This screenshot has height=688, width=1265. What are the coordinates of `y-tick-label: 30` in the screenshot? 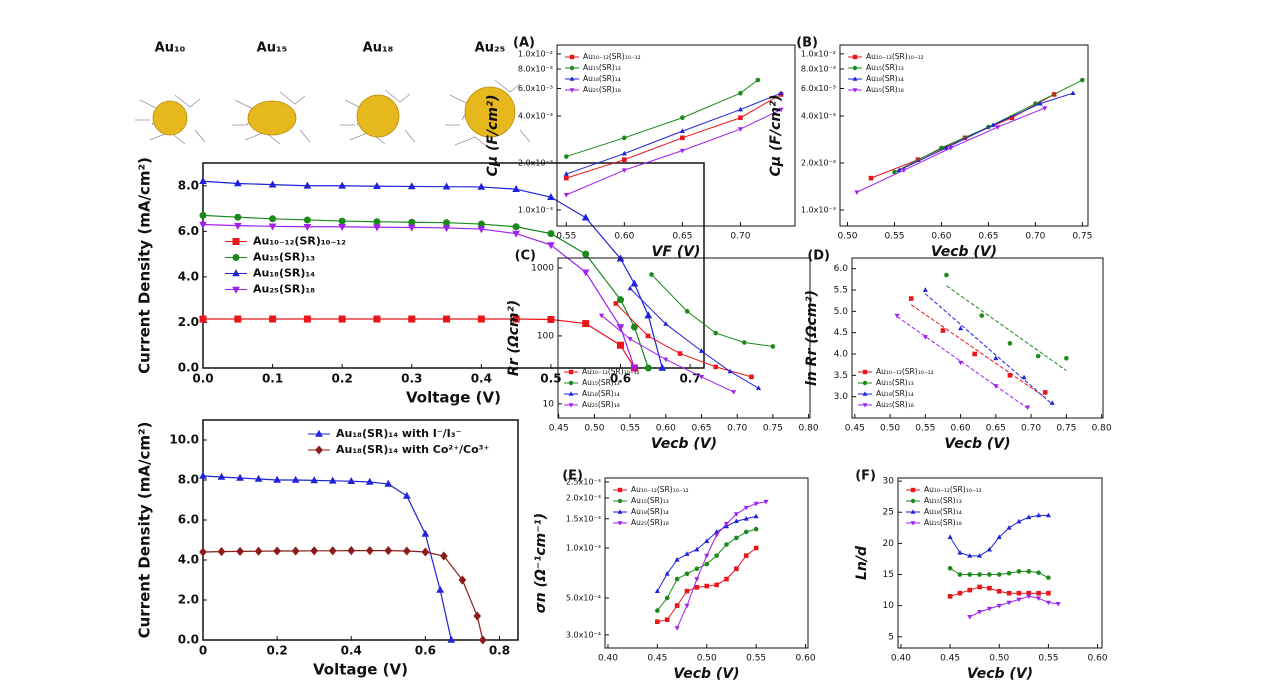 It's located at (889, 482).